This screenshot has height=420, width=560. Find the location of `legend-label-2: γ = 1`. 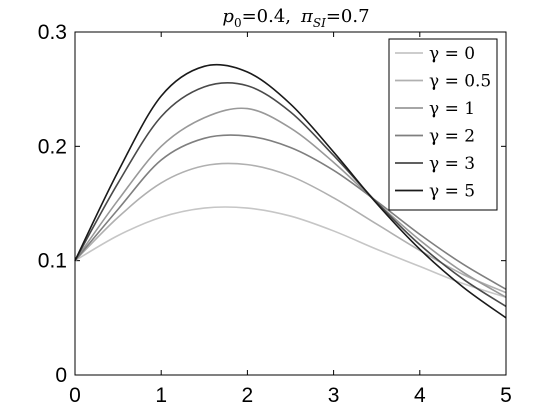

legend-label-2: γ = 1 is located at coordinates (452, 109).